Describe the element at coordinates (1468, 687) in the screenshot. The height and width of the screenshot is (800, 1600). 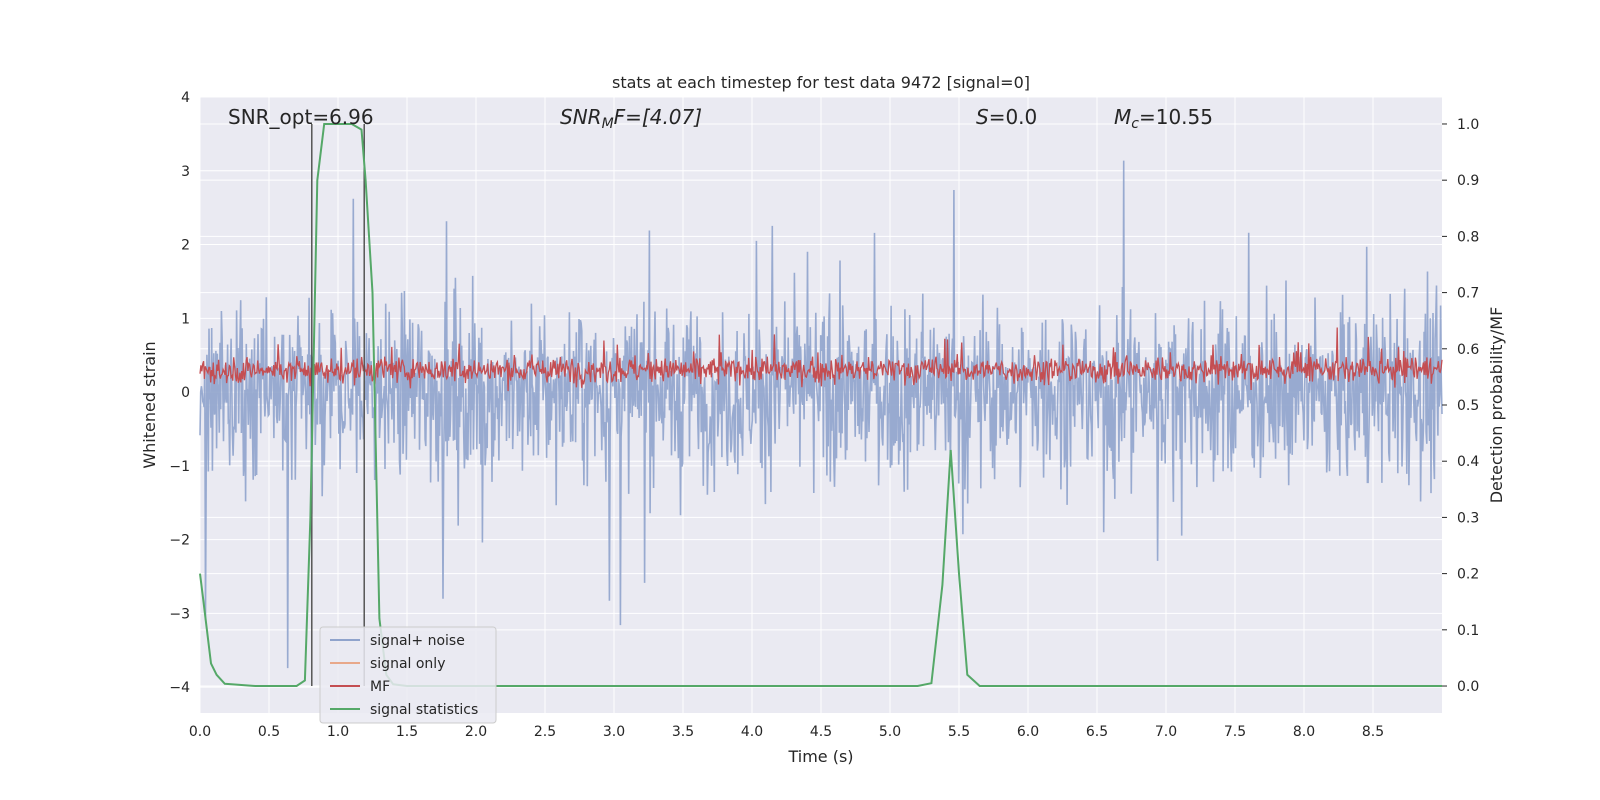
I see `y2-tick-10: 0.0` at that location.